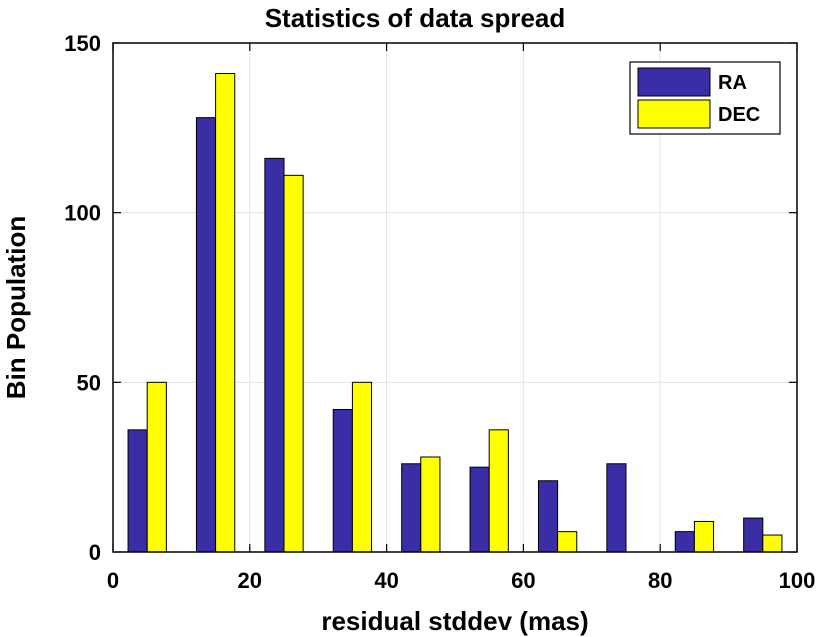 Image resolution: width=830 pixels, height=637 pixels. What do you see at coordinates (660, 580) in the screenshot?
I see `x-tick-label-4: 80` at bounding box center [660, 580].